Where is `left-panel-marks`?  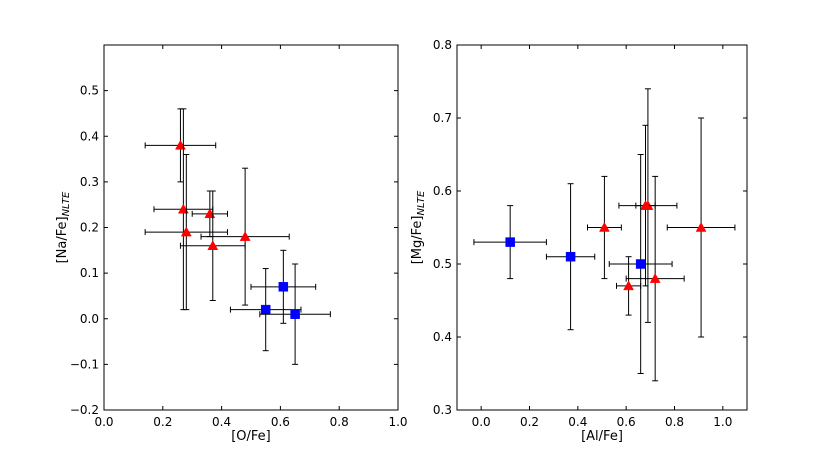 left-panel-marks is located at coordinates (237, 236).